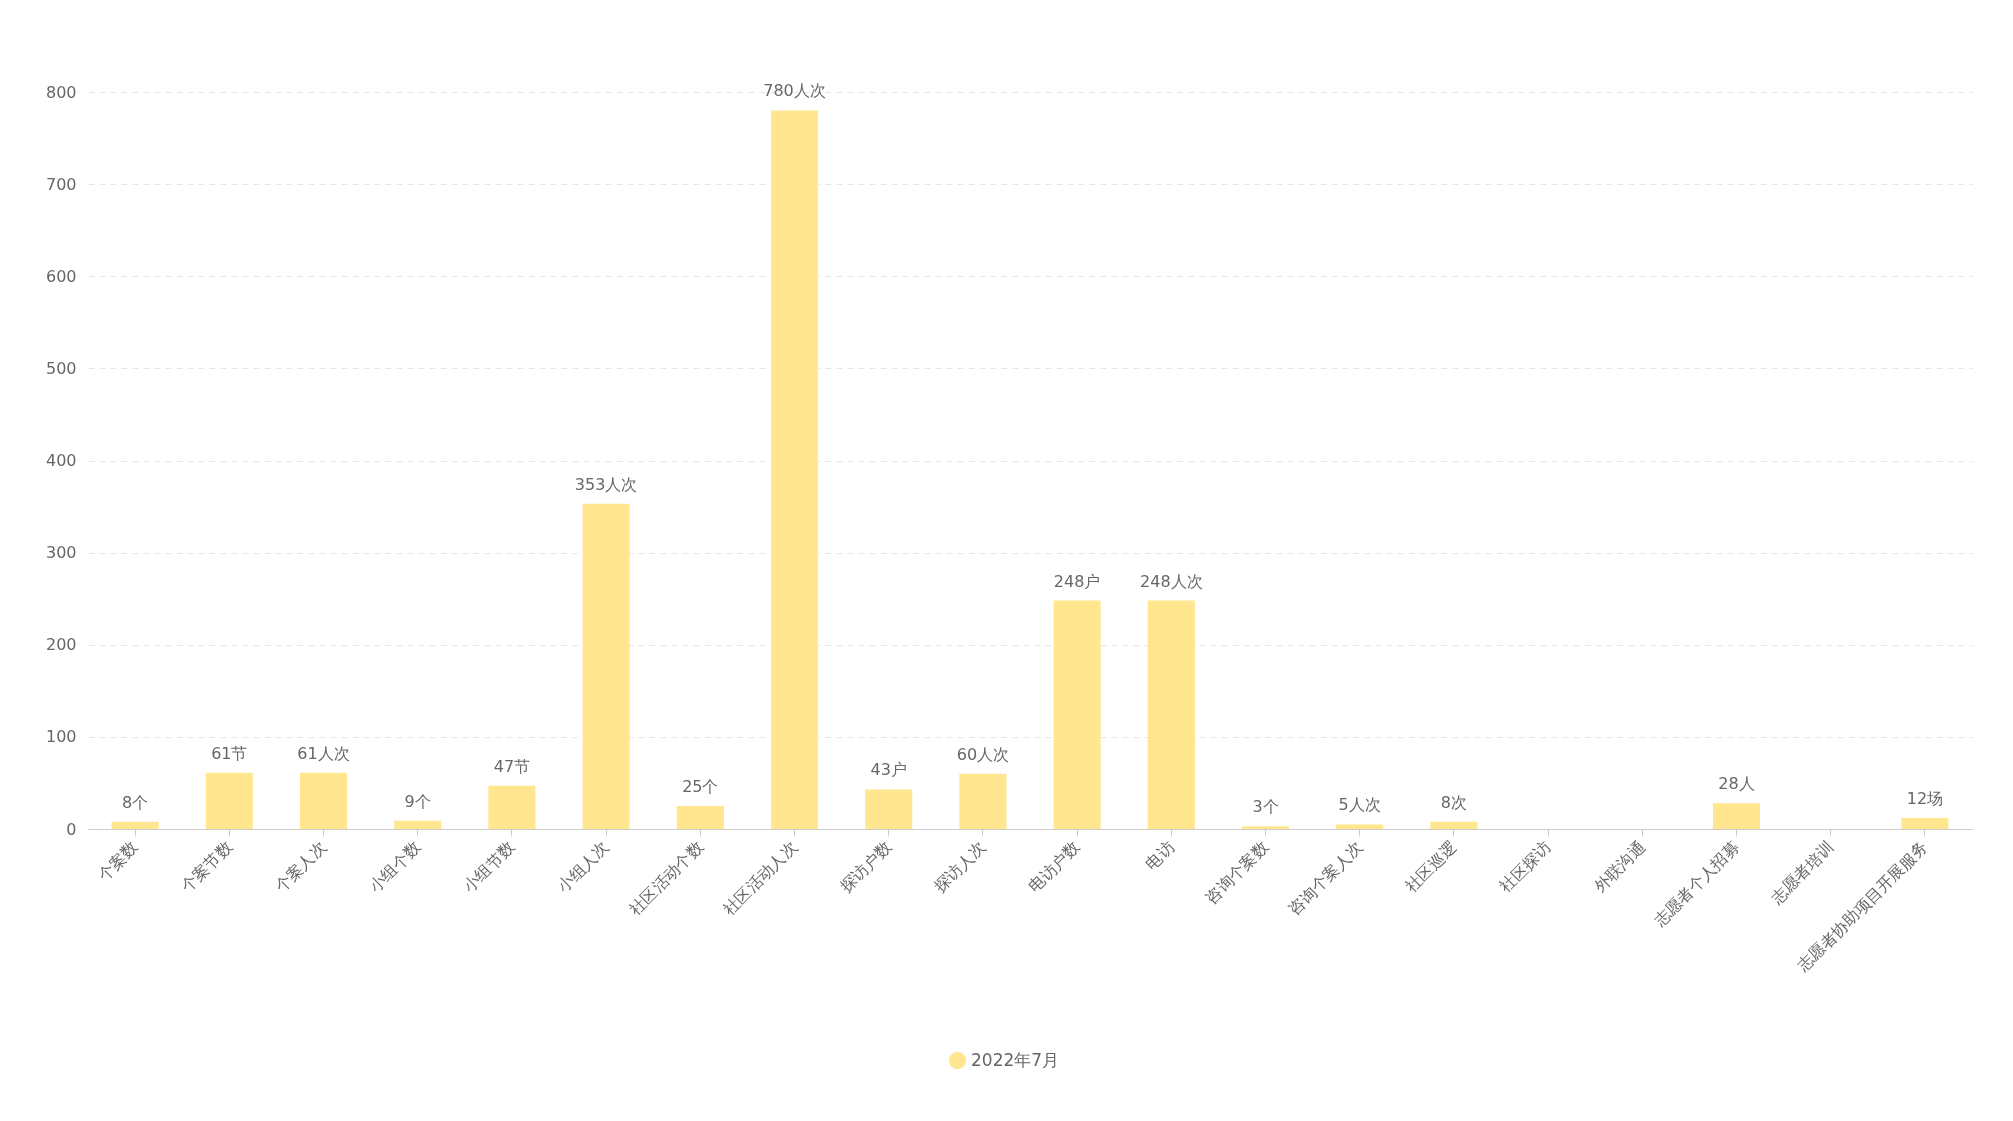 This screenshot has width=2013, height=1121. I want to click on y-tick-label: 100, so click(61, 737).